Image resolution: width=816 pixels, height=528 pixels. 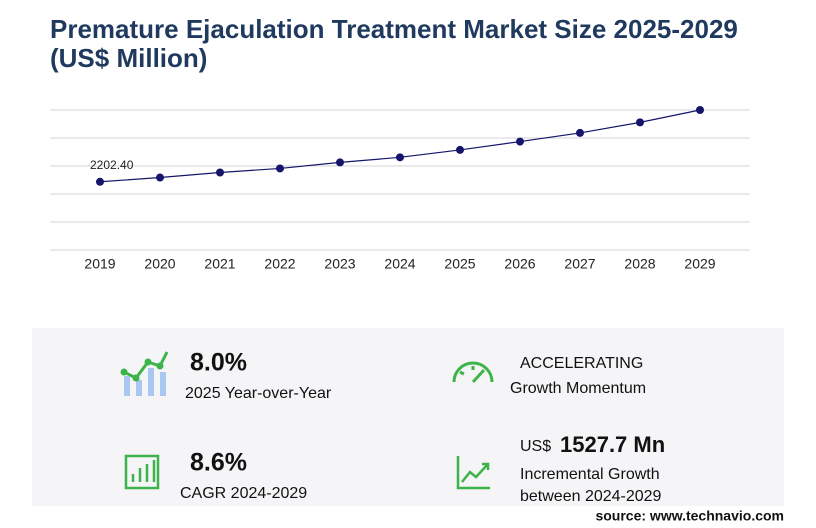 I want to click on x-tick-label: 2020, so click(x=159, y=264).